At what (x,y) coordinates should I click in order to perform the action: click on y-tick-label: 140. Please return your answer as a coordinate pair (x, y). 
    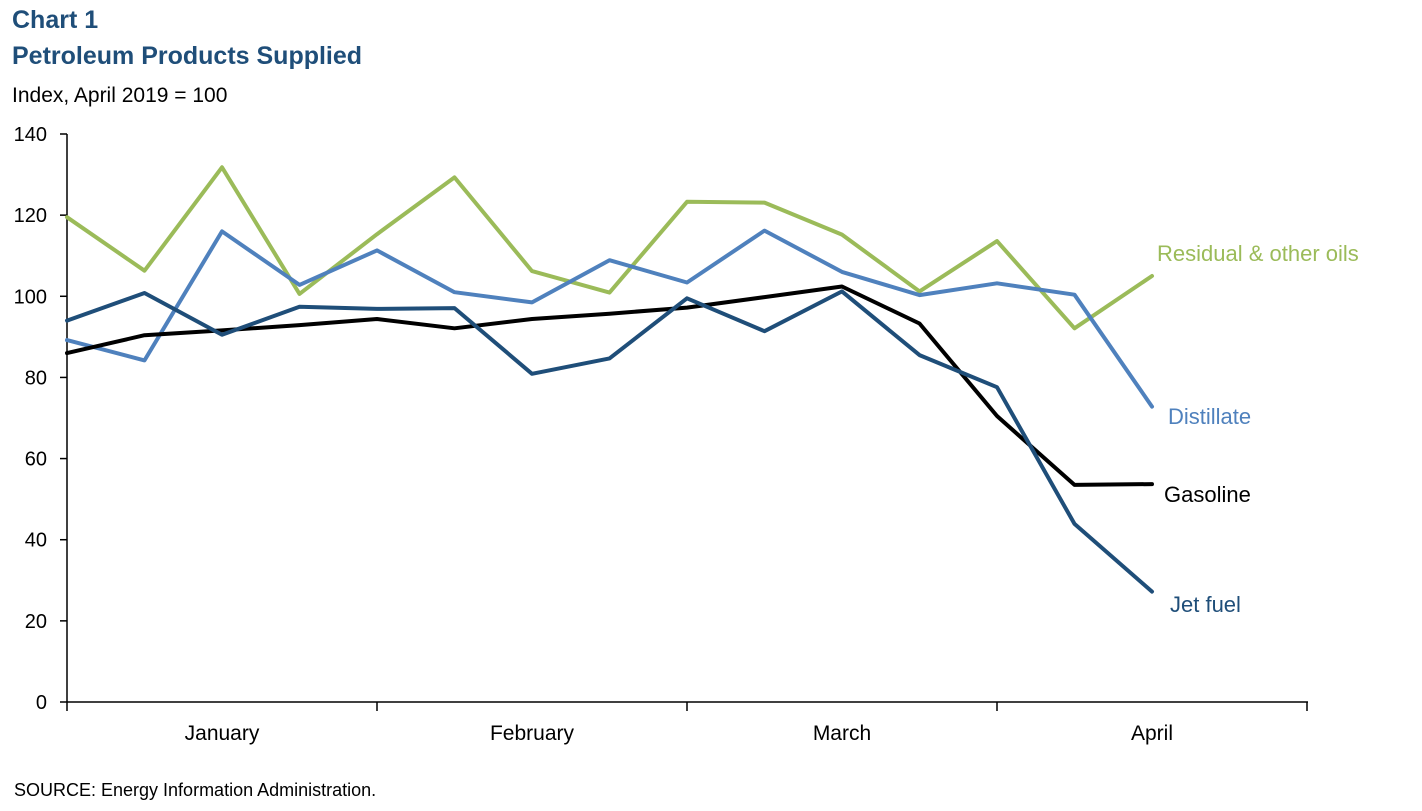
    Looking at the image, I should click on (30, 135).